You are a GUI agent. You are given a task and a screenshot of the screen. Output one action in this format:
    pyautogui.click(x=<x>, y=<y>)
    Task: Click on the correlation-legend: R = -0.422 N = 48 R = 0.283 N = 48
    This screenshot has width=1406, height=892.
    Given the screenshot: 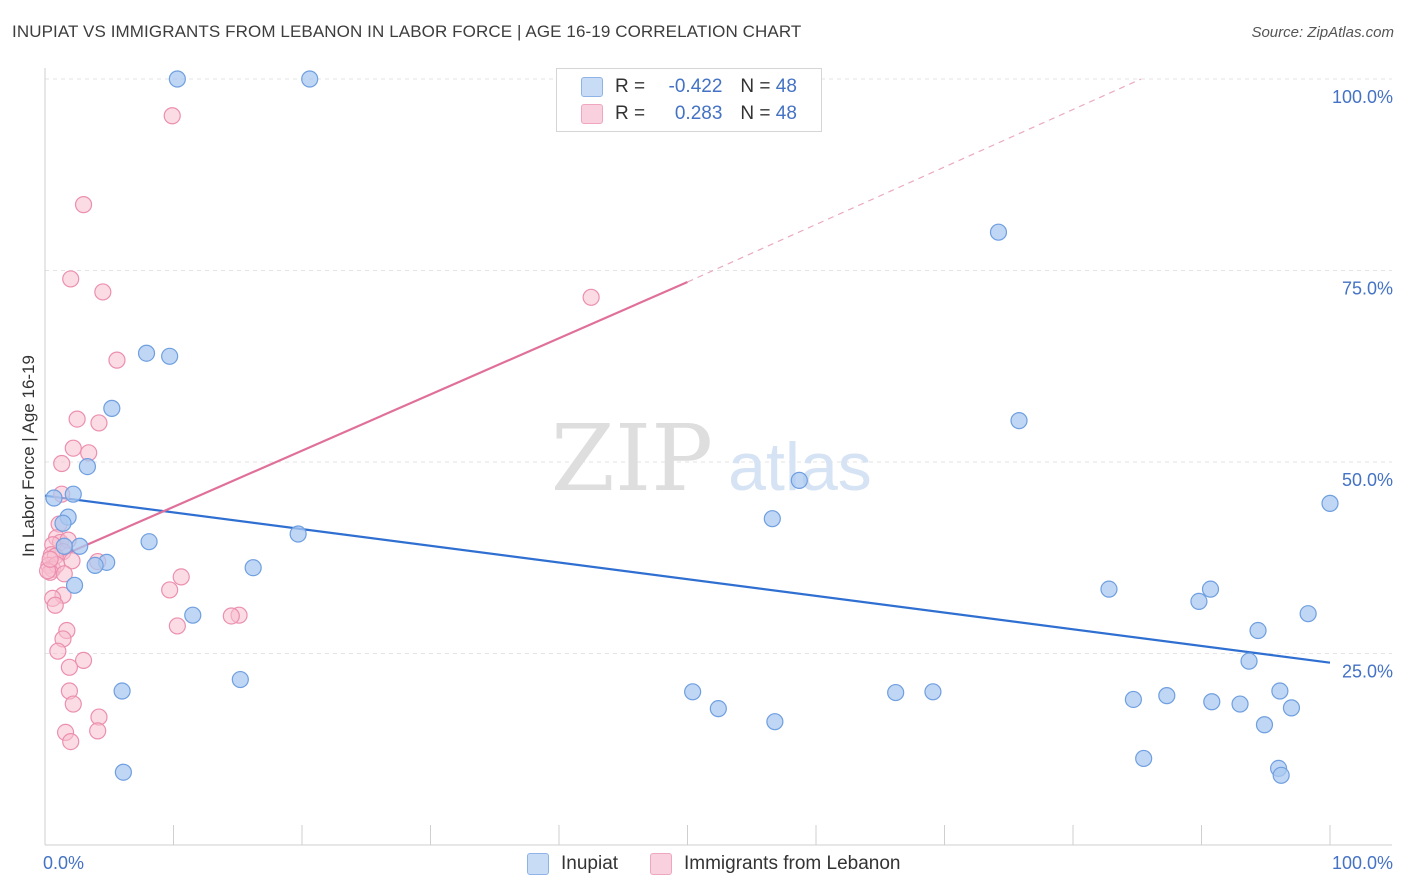 What is the action you would take?
    pyautogui.click(x=689, y=100)
    